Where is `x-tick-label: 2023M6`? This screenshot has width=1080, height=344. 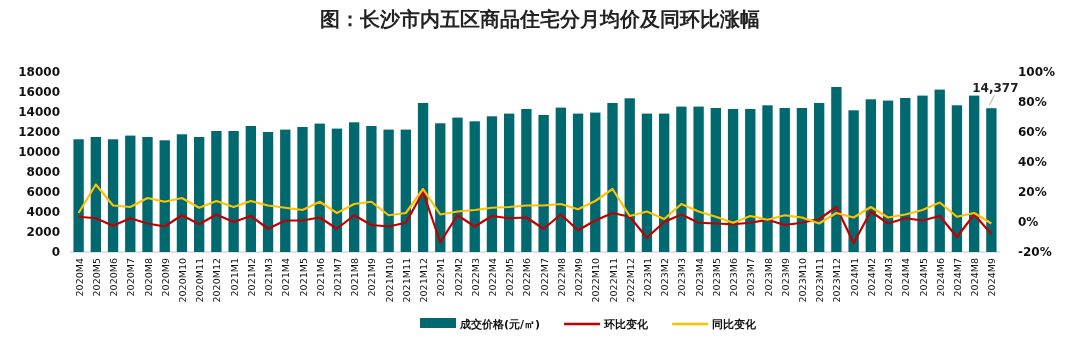 x-tick-label: 2023M6 is located at coordinates (734, 277).